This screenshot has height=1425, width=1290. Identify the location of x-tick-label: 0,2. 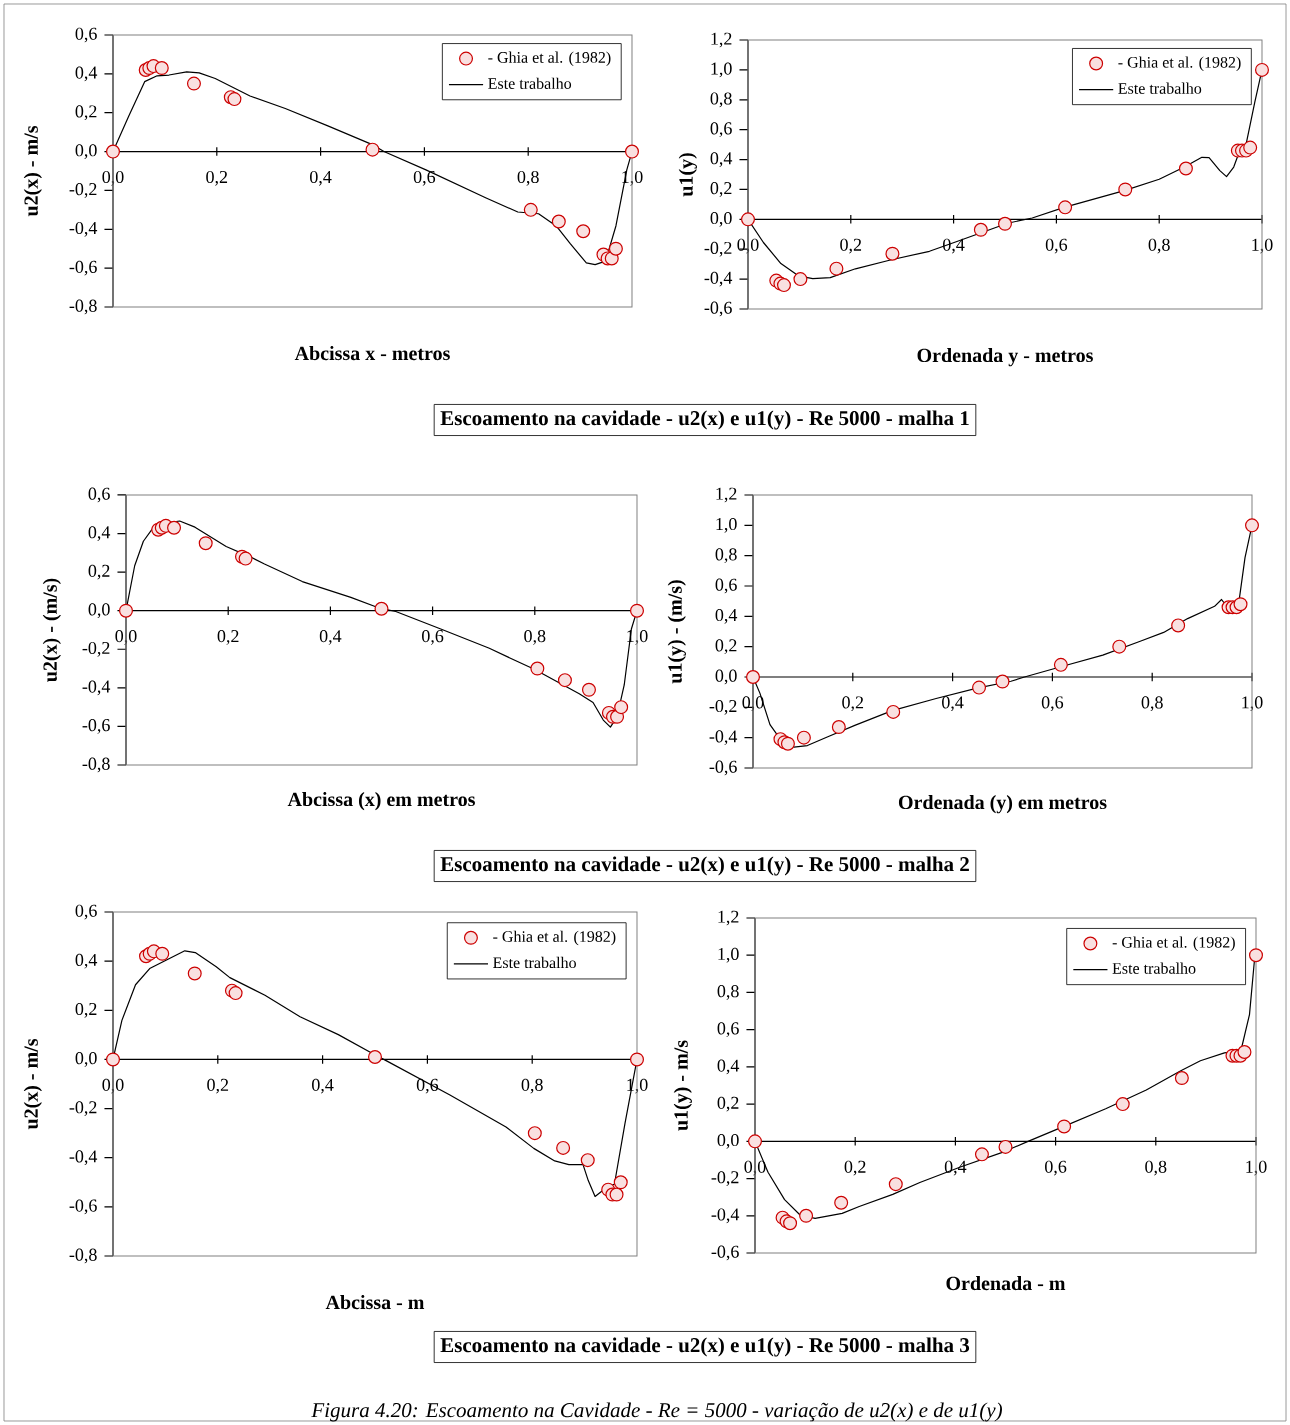
(228, 637).